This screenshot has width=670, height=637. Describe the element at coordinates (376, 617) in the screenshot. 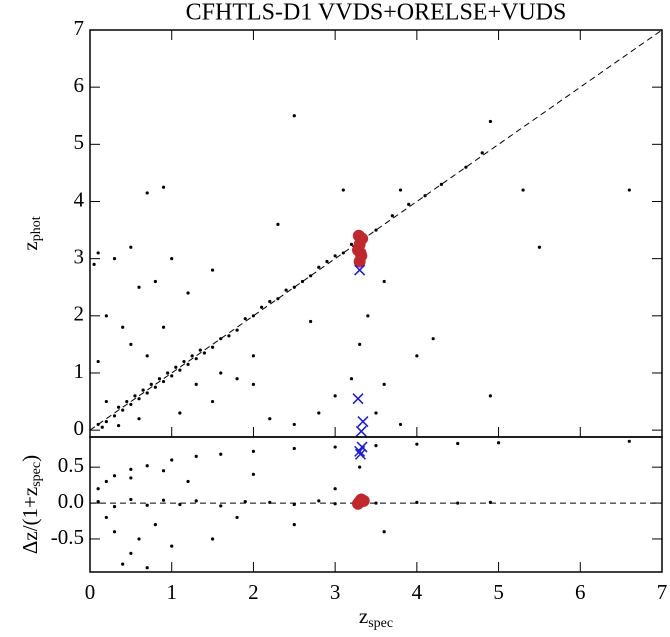

I see `axis-label: zspec` at that location.